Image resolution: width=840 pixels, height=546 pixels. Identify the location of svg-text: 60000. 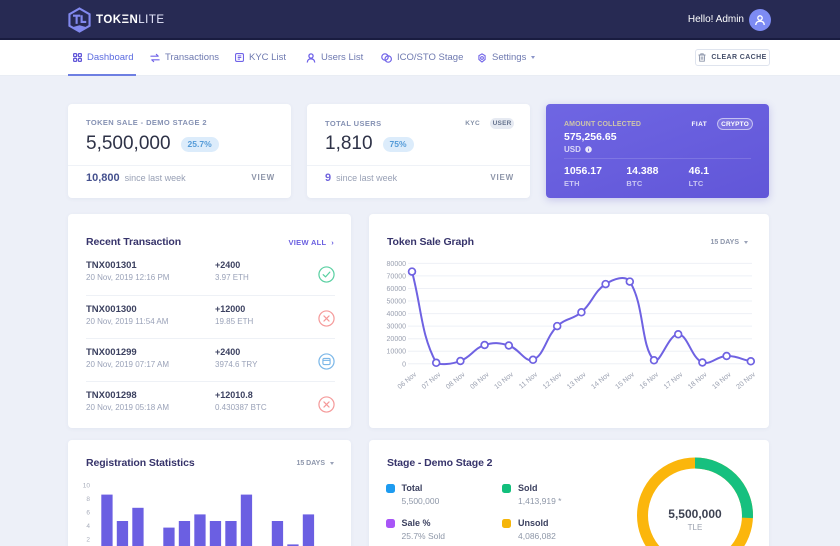
(397, 289).